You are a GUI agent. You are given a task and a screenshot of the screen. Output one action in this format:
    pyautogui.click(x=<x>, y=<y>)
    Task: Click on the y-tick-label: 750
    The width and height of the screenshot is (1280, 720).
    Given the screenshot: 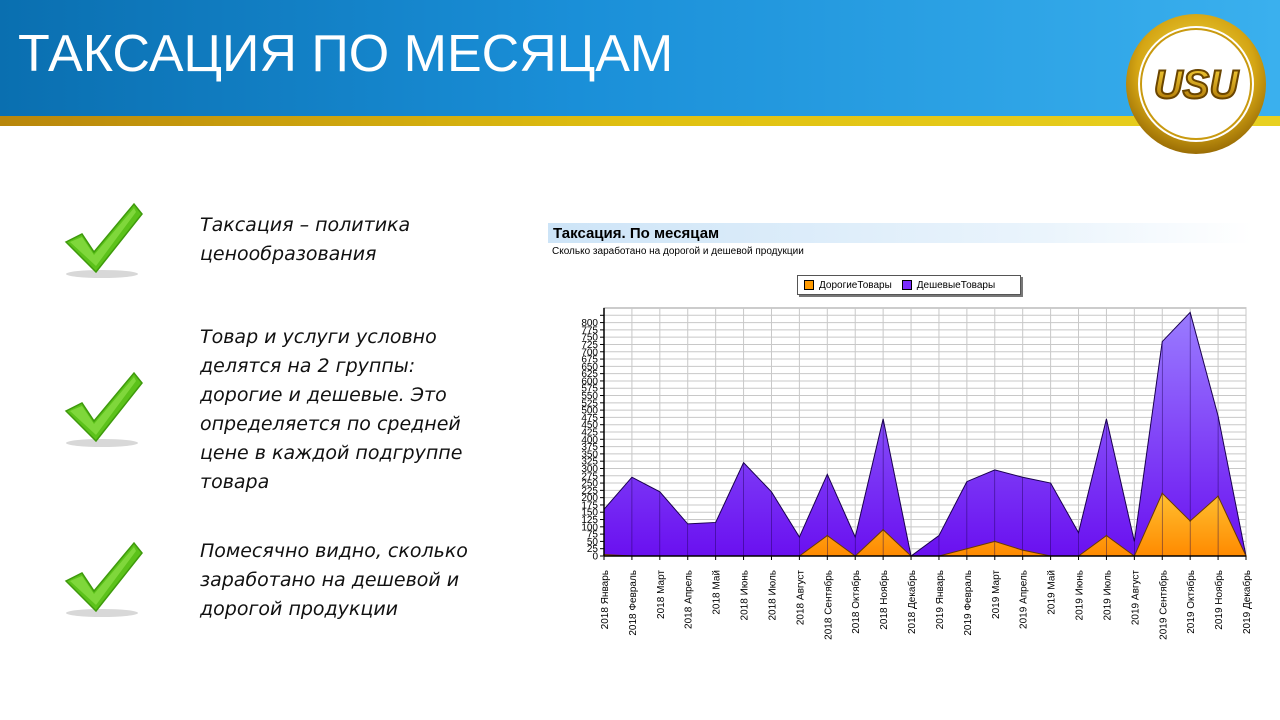 What is the action you would take?
    pyautogui.click(x=589, y=338)
    